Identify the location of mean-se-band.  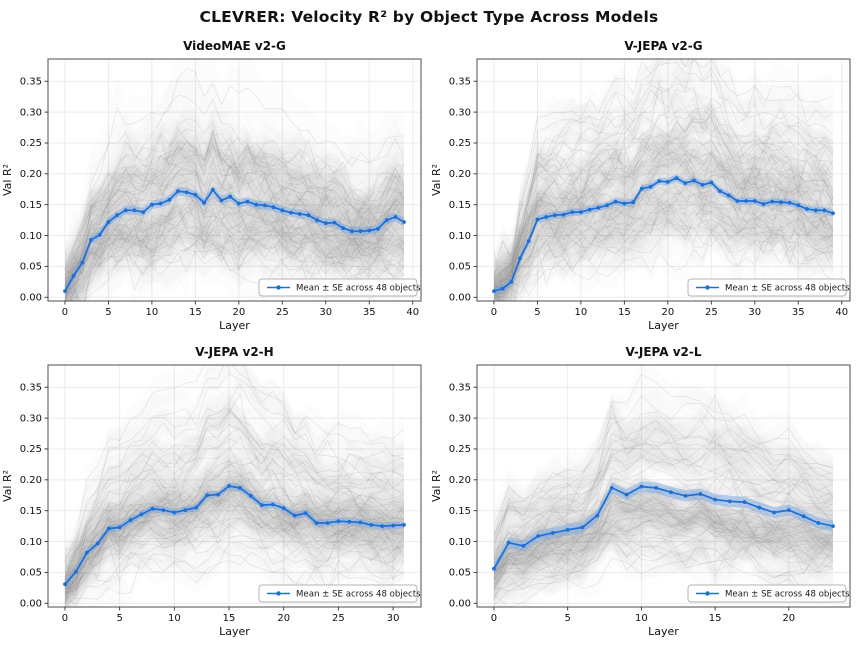
(663, 234).